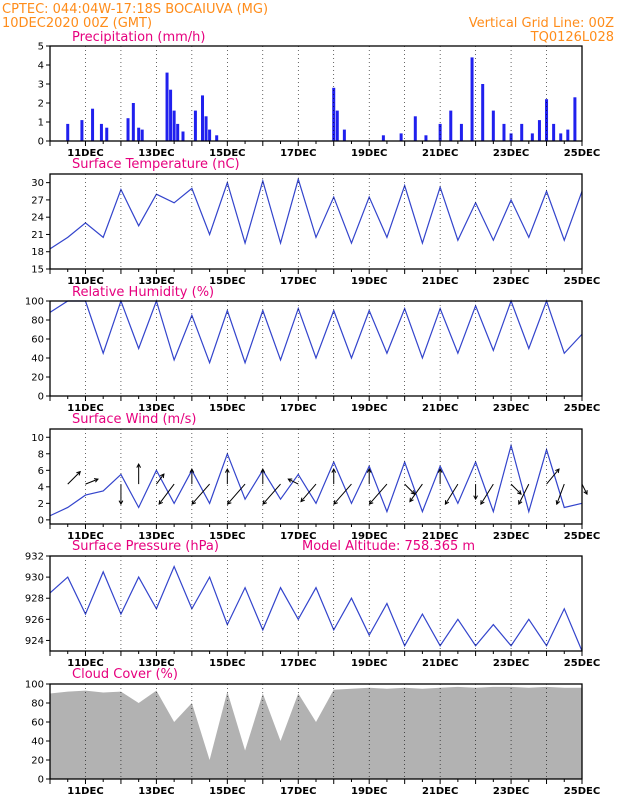 The height and width of the screenshot is (800, 618). I want to click on temp-xtick-label: 21DEC, so click(440, 281).